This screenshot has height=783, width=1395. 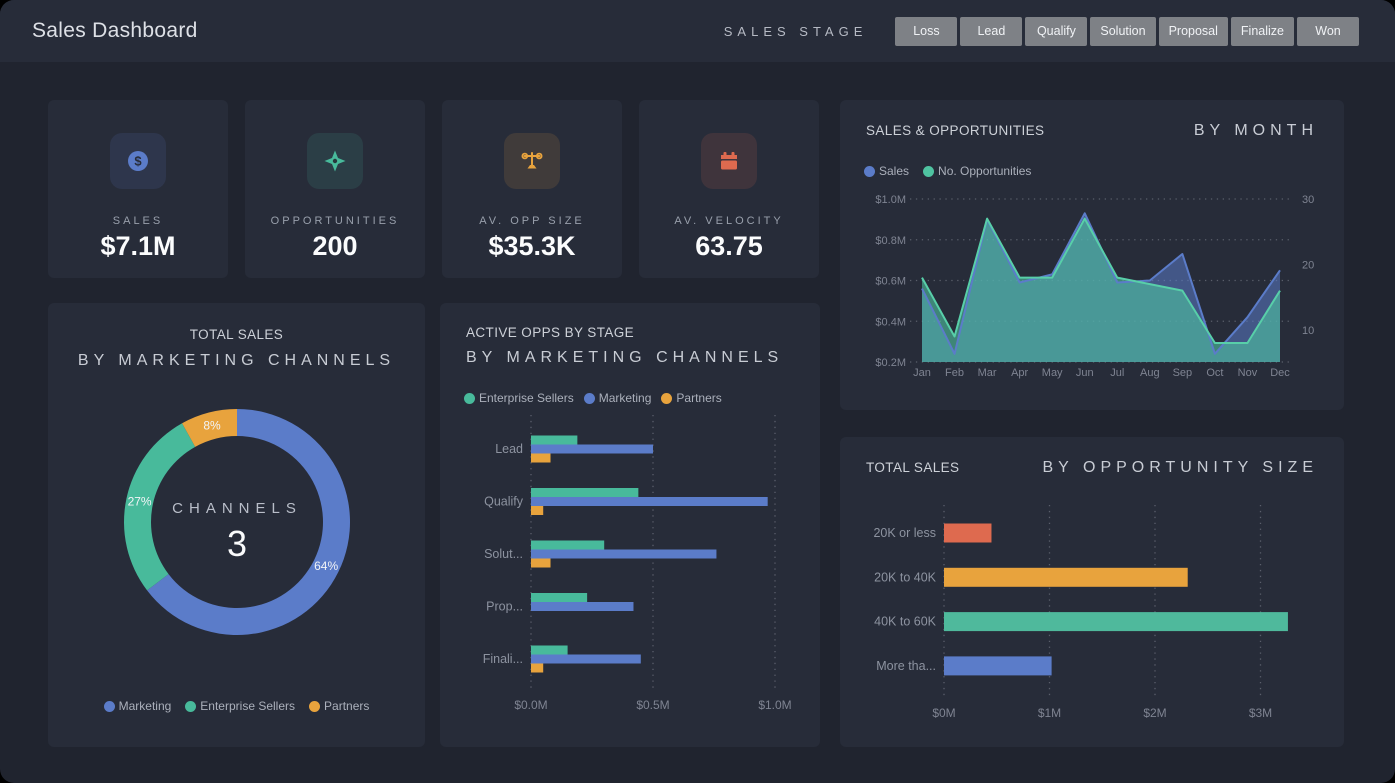 I want to click on dollar-circle-icon: $, so click(x=138, y=161).